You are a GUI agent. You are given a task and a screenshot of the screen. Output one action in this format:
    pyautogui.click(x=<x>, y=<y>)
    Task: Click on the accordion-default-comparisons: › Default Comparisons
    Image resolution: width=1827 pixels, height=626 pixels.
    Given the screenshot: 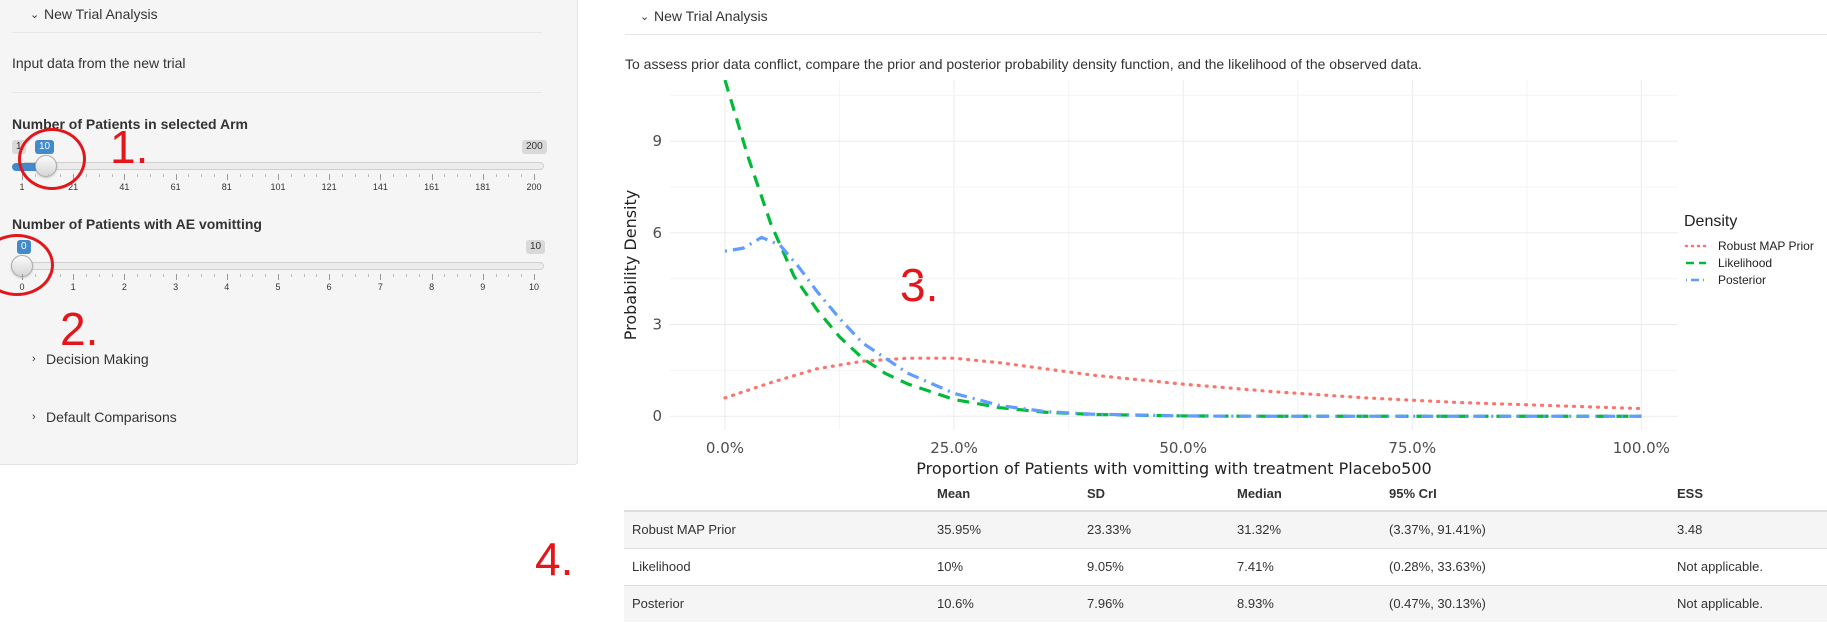 What is the action you would take?
    pyautogui.click(x=104, y=417)
    